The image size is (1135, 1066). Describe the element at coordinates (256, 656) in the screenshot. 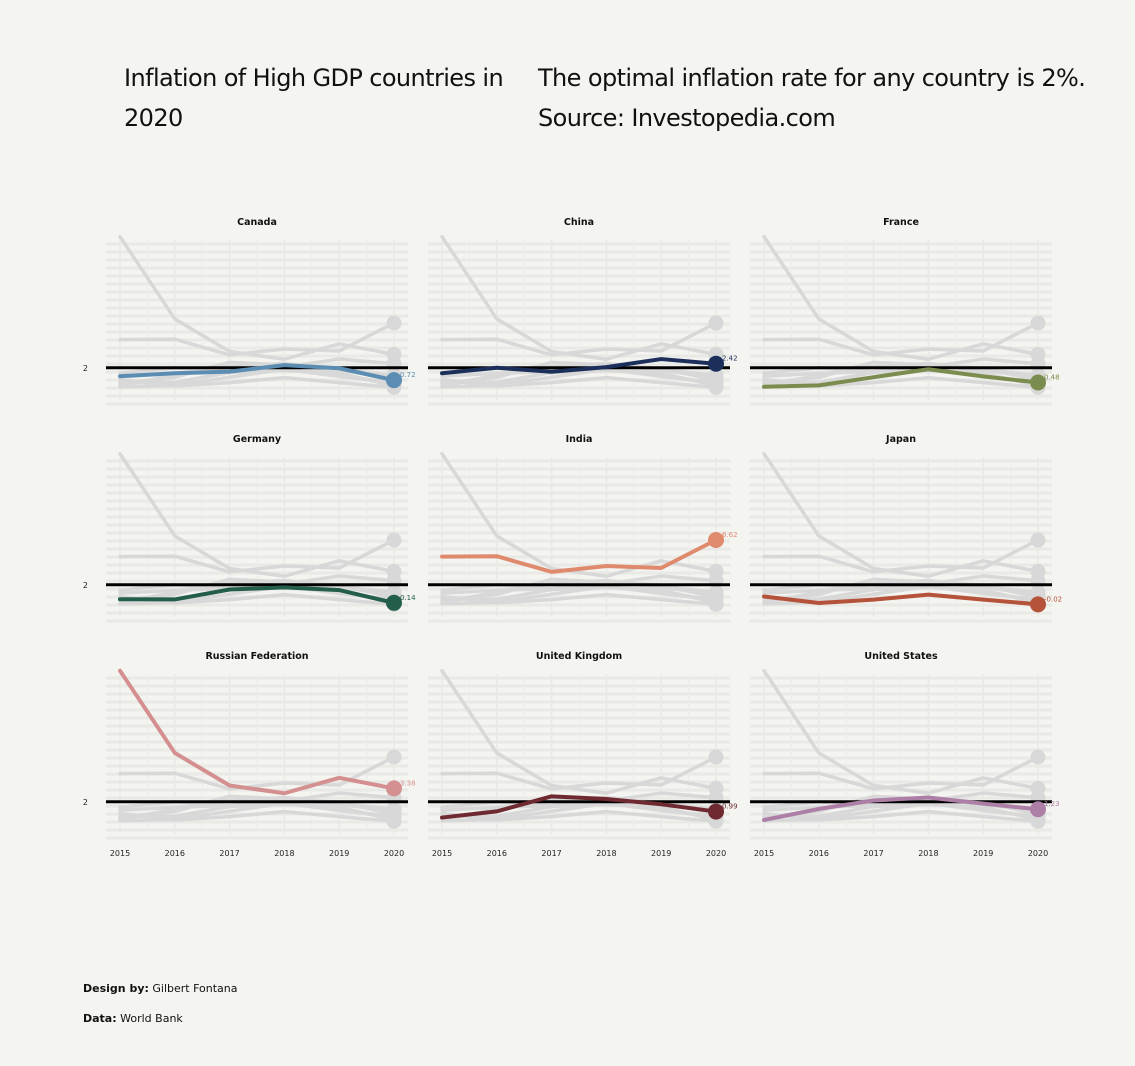

I see `panel-title: Russian Federation` at that location.